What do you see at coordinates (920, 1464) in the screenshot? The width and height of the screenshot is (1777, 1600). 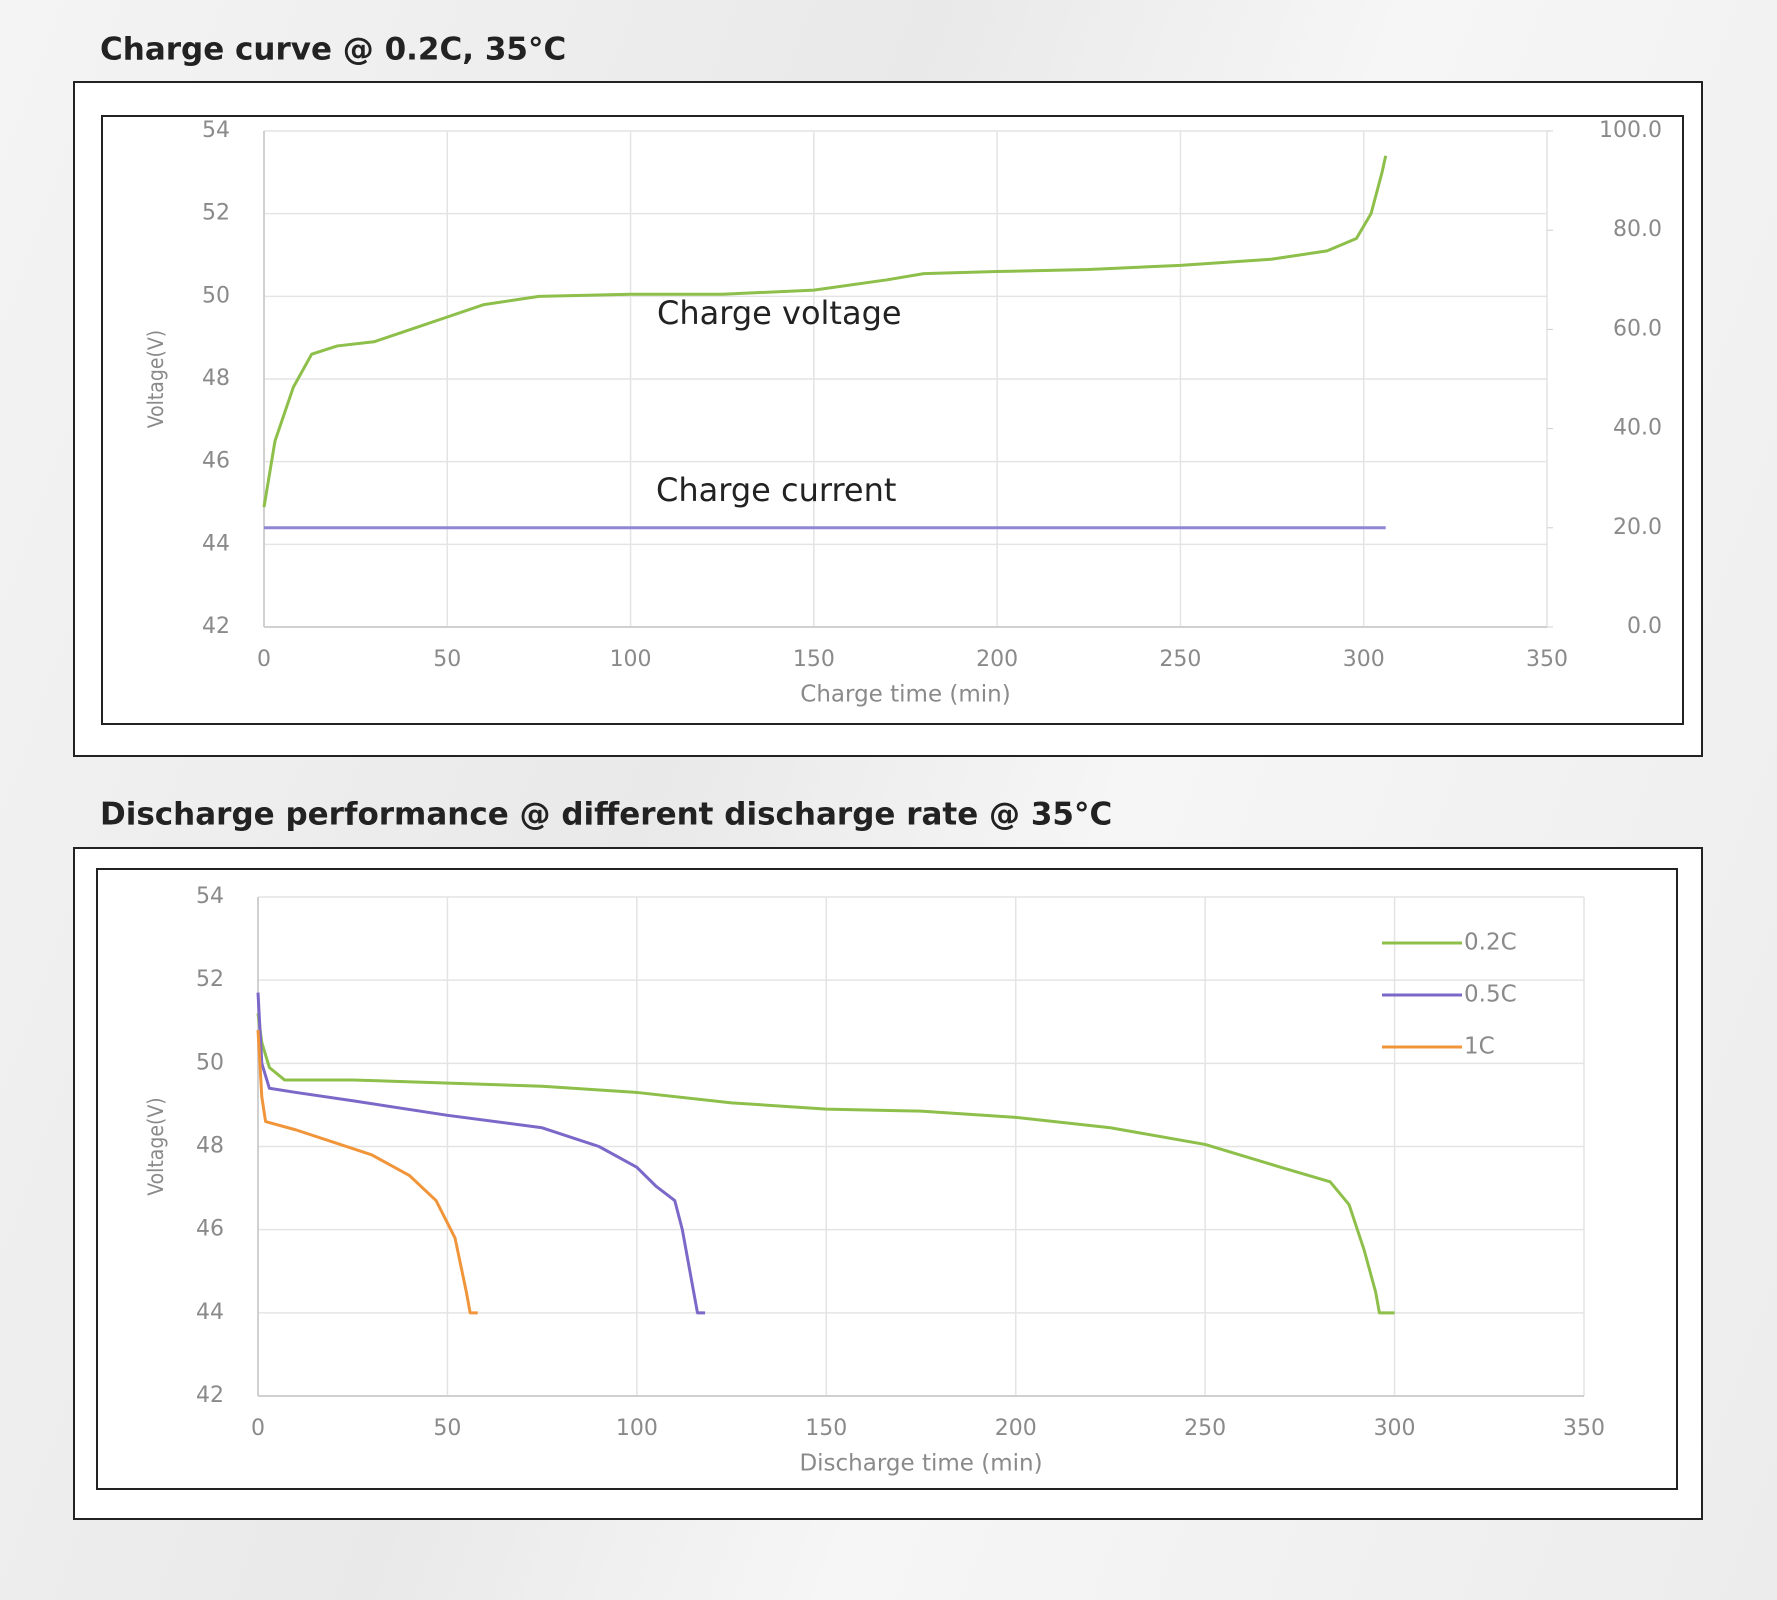 I see `x-axis-label: Discharge time (min)` at bounding box center [920, 1464].